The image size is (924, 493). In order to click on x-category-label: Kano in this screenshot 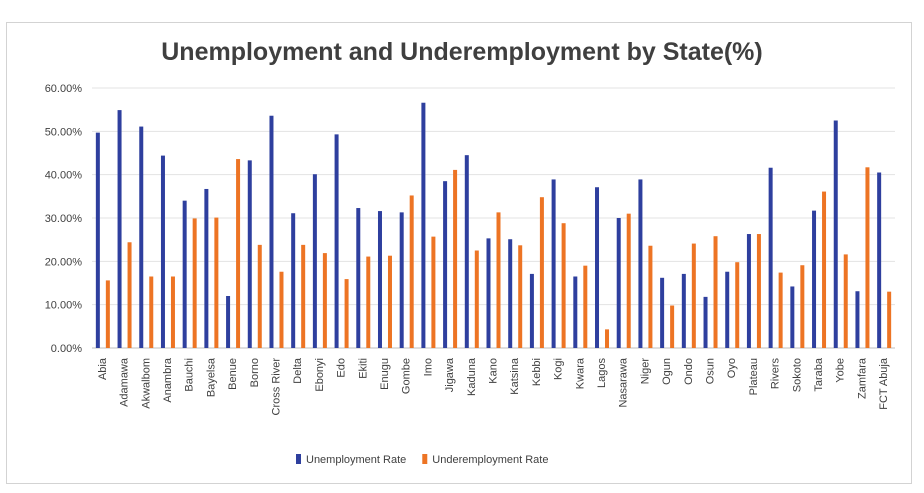, I will do `click(494, 371)`.